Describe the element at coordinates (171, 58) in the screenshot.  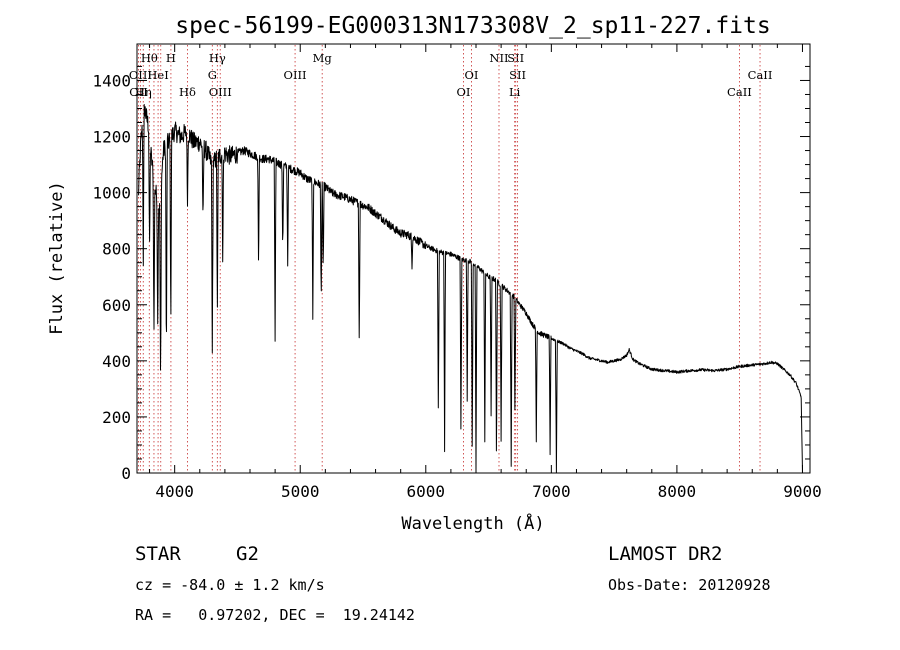
I see `line-marker-label: H` at that location.